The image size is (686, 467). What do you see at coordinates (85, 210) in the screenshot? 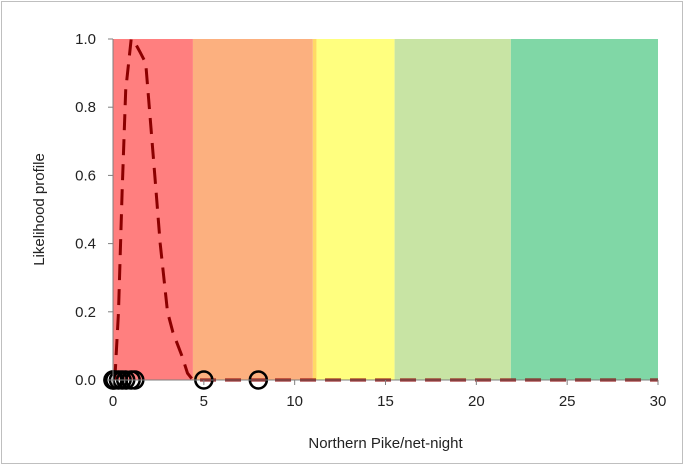
I see `y-tick-labels: 0.0 0.2 0.4 0.6 0.8 1.0` at bounding box center [85, 210].